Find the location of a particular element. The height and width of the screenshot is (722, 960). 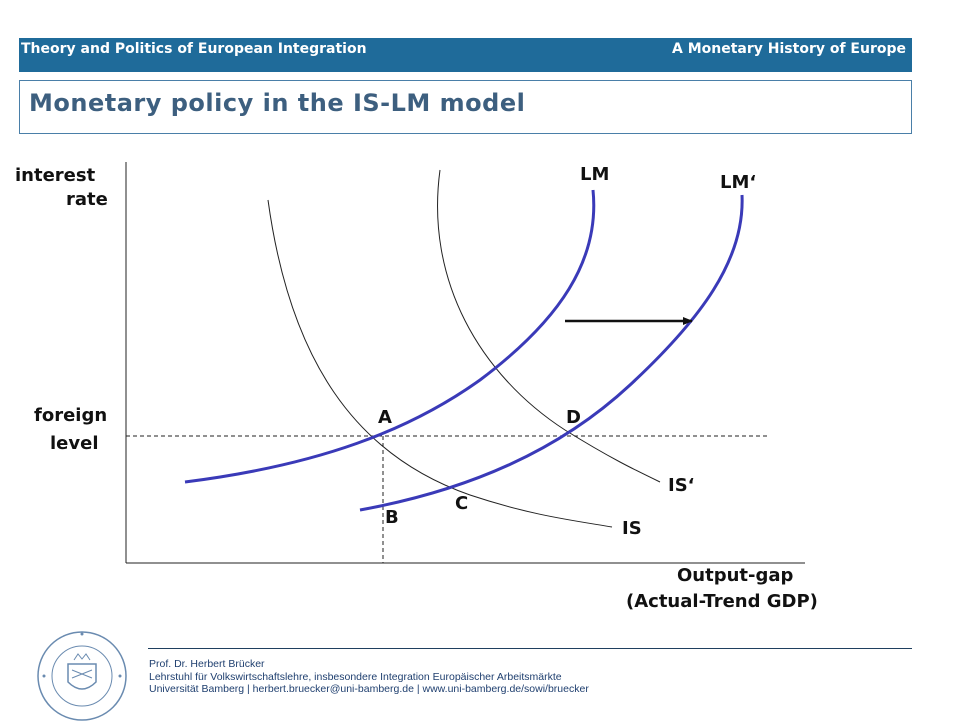

is-shifted-curve is located at coordinates (549, 326).